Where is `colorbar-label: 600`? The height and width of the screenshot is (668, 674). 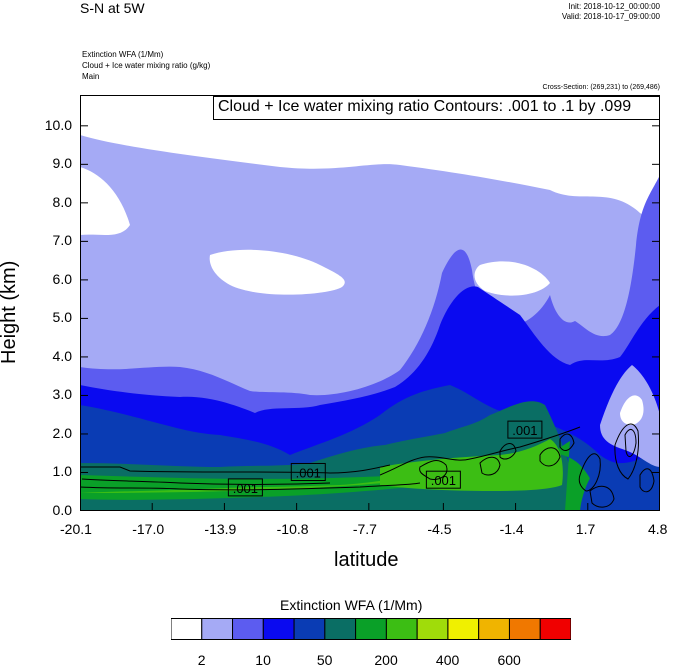
colorbar-label: 600 is located at coordinates (509, 660).